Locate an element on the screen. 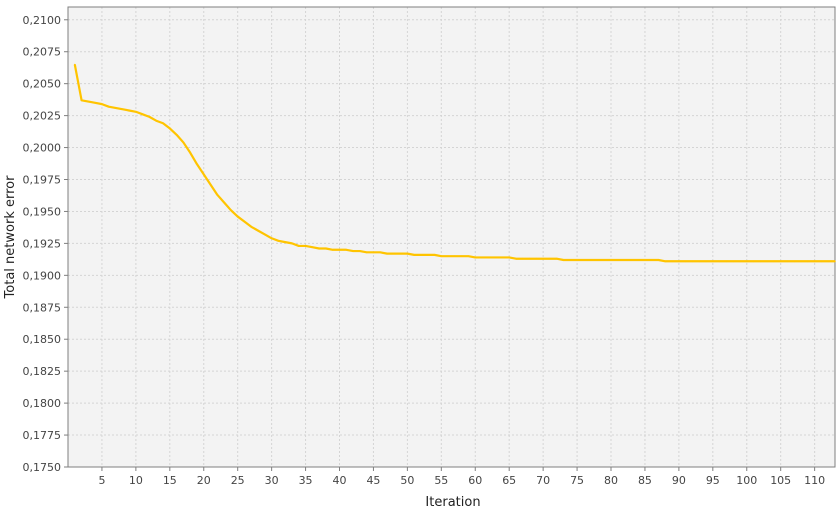 The width and height of the screenshot is (839, 510). x-tick-label: 35 is located at coordinates (306, 480).